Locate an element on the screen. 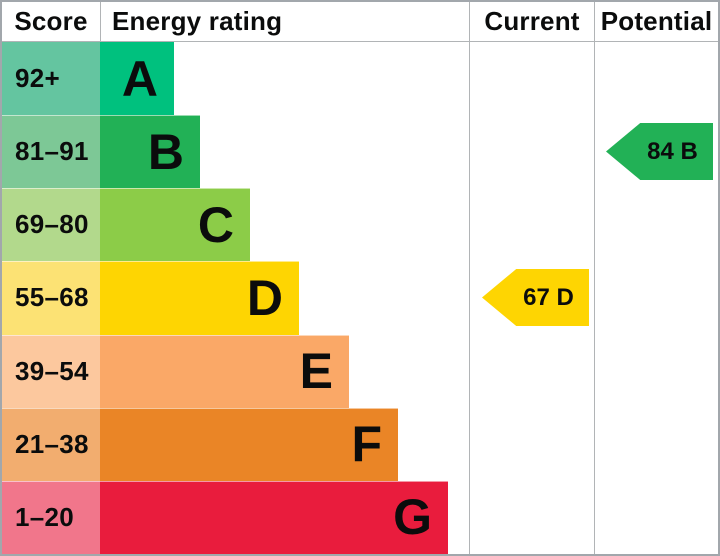 This screenshot has width=720, height=556. rating-bar-g: G is located at coordinates (274, 517).